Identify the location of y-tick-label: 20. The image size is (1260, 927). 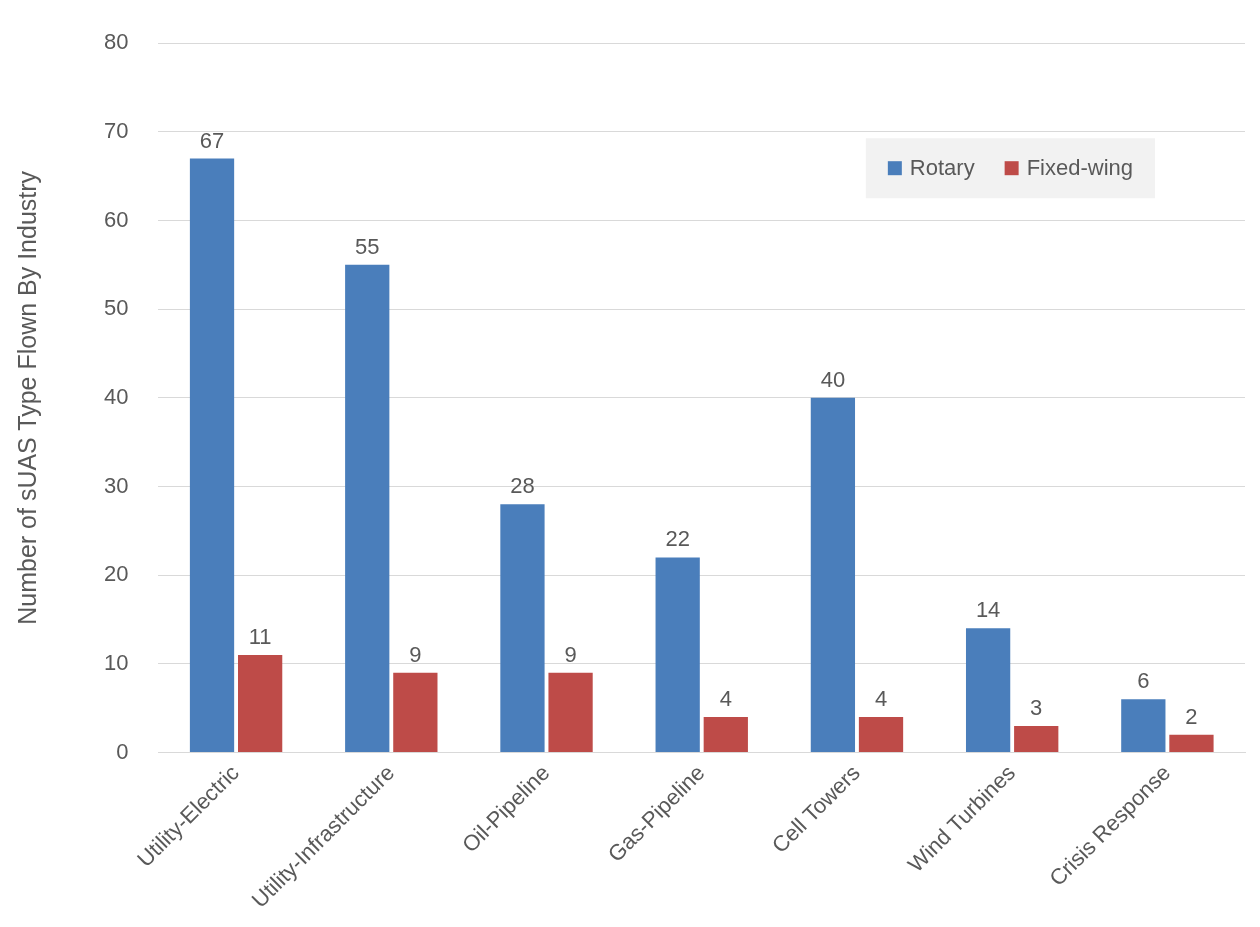
(116, 574).